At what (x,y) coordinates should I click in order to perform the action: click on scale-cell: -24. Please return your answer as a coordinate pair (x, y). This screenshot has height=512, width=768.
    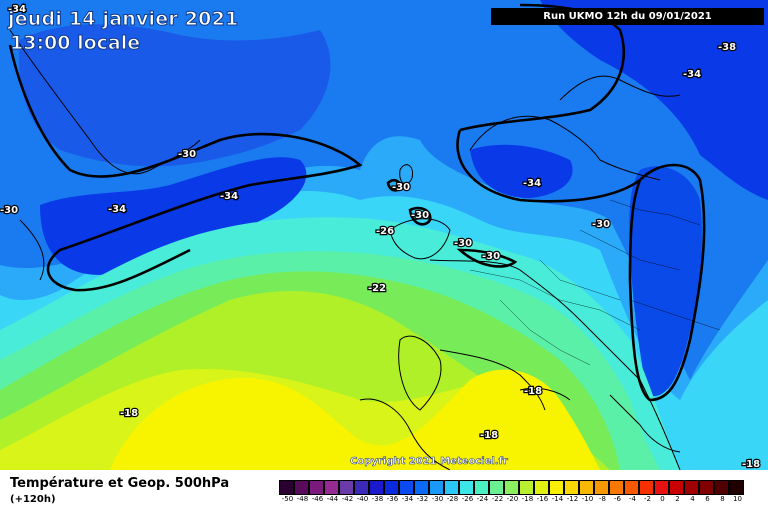
    Looking at the image, I should click on (482, 492).